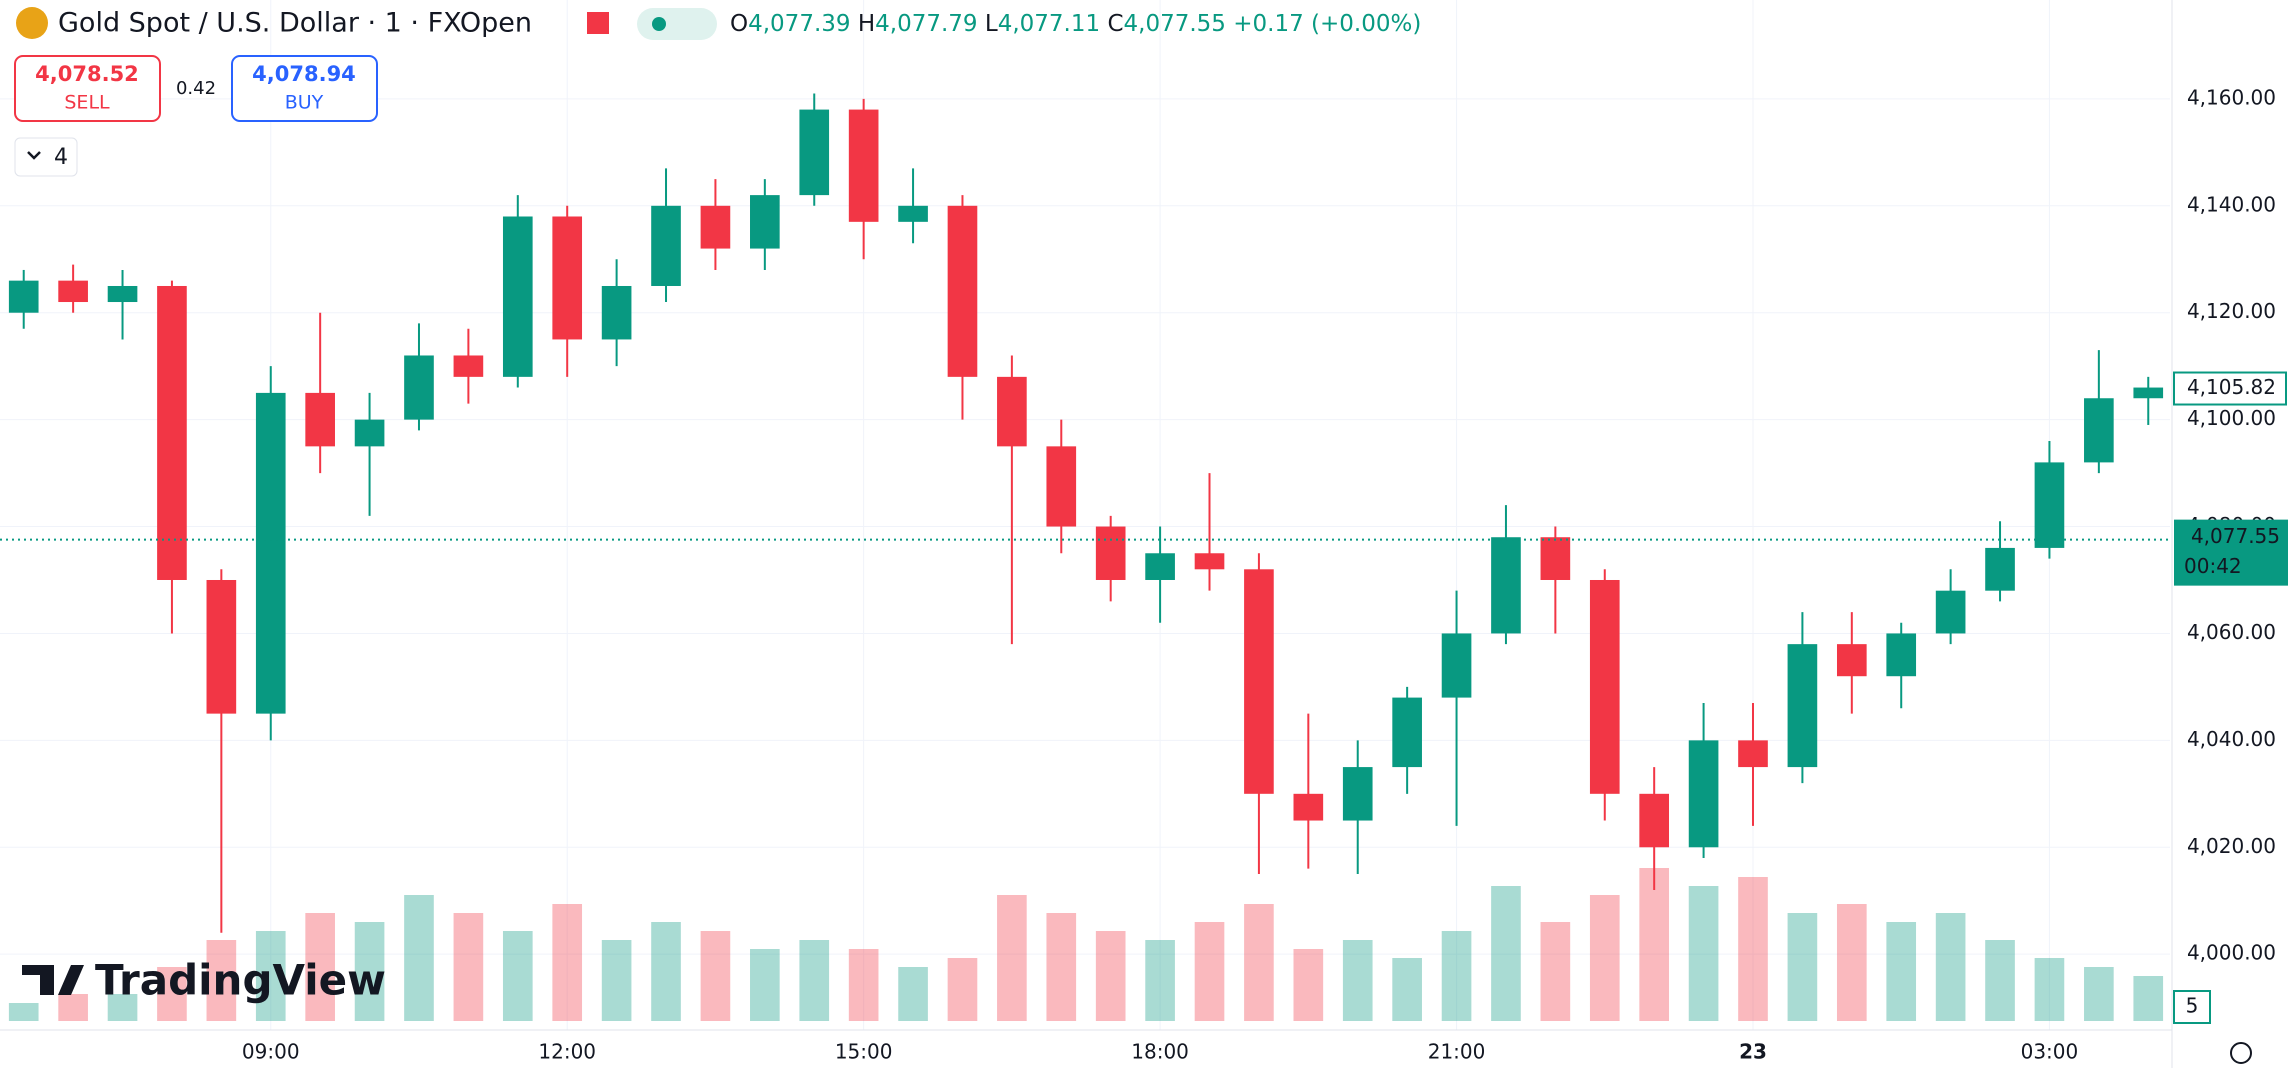 Image resolution: width=2288 pixels, height=1068 pixels. I want to click on volume-label-box, so click(2192, 1007).